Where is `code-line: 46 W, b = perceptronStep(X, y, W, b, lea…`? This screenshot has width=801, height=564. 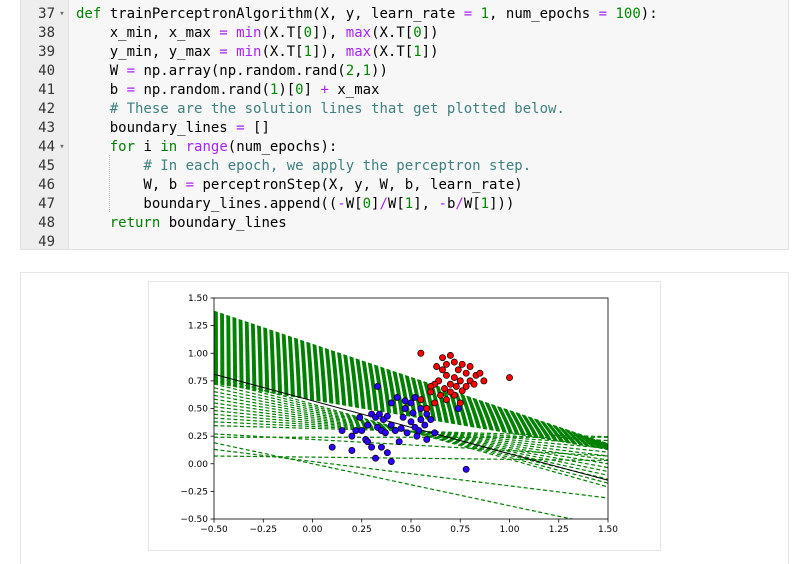 code-line: 46 W, b = perceptronStep(X, y, W, b, lea… is located at coordinates (405, 185).